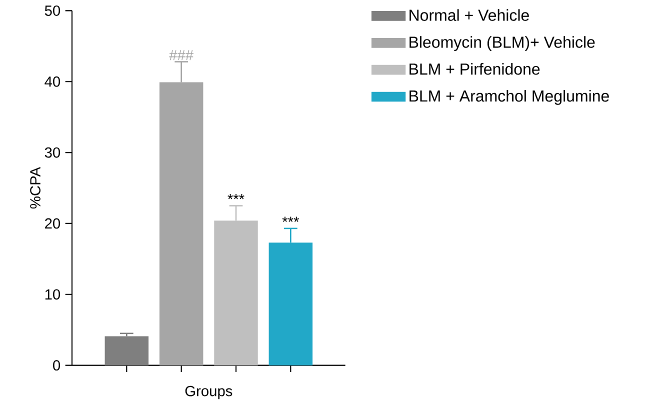 The image size is (662, 408). I want to click on y-tick-label: 40, so click(52, 81).